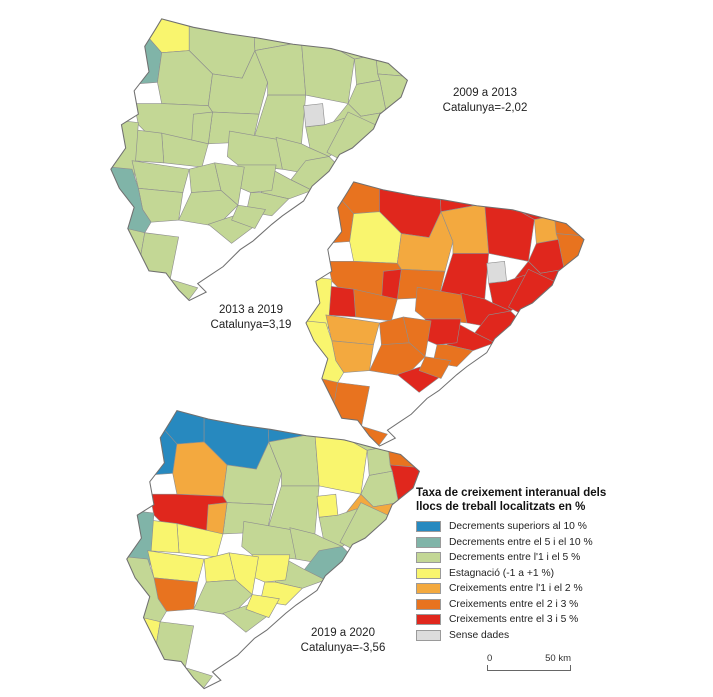  What do you see at coordinates (356, 39) in the screenshot?
I see `map-2009-2013-region-garrotxa` at bounding box center [356, 39].